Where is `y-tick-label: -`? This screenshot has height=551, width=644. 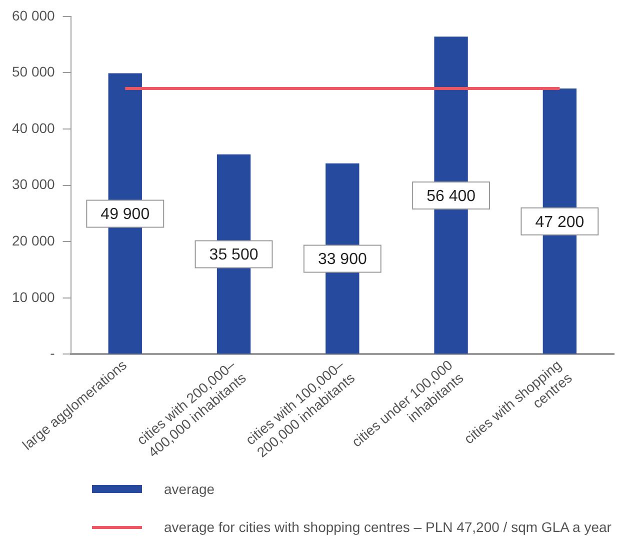 y-tick-label: - is located at coordinates (53, 353).